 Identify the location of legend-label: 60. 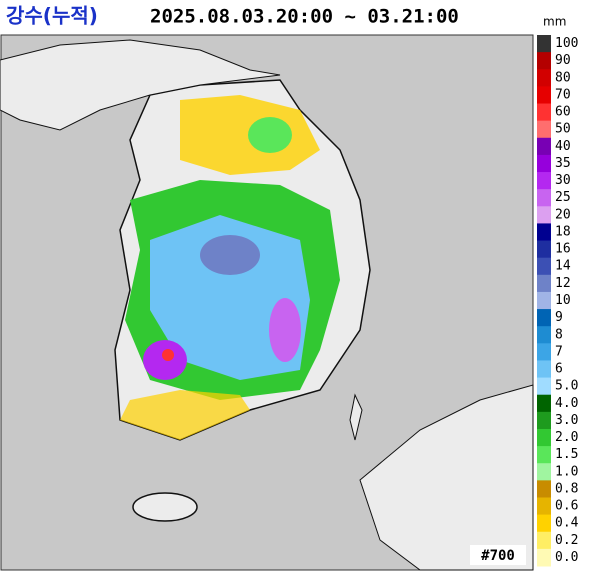
(563, 112).